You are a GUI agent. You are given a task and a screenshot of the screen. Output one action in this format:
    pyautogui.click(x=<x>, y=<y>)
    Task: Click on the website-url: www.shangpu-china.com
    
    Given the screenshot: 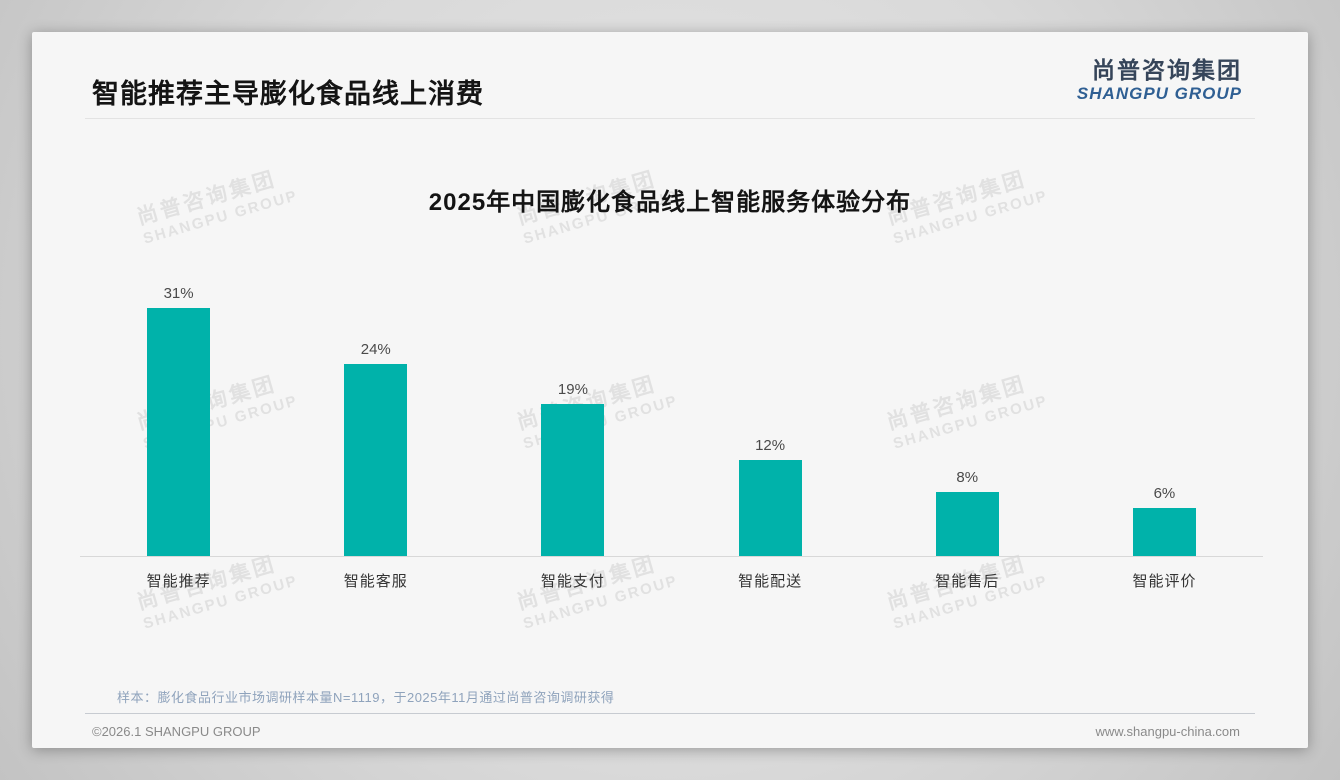 What is the action you would take?
    pyautogui.click(x=1167, y=731)
    